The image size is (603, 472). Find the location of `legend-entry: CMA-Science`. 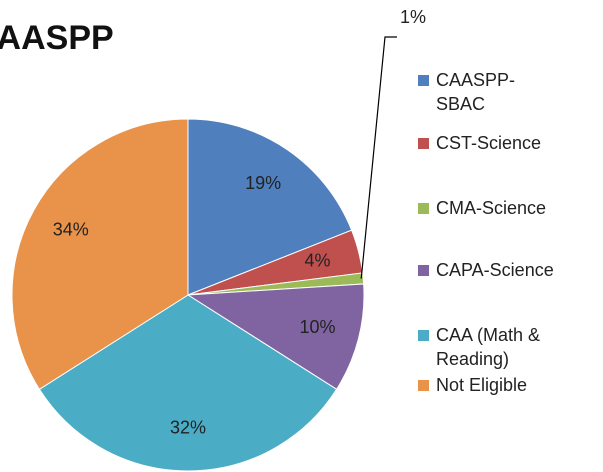

legend-entry: CMA-Science is located at coordinates (493, 208).